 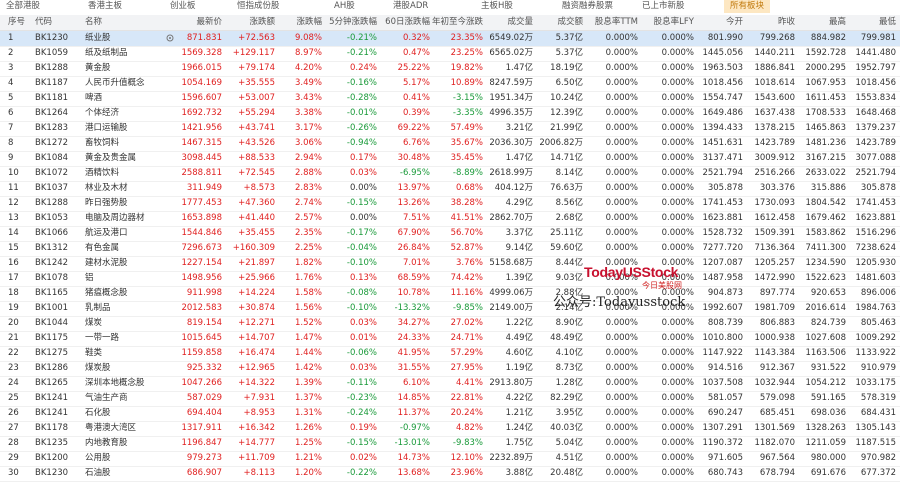 I want to click on tab: 已上市新股, so click(x=663, y=6).